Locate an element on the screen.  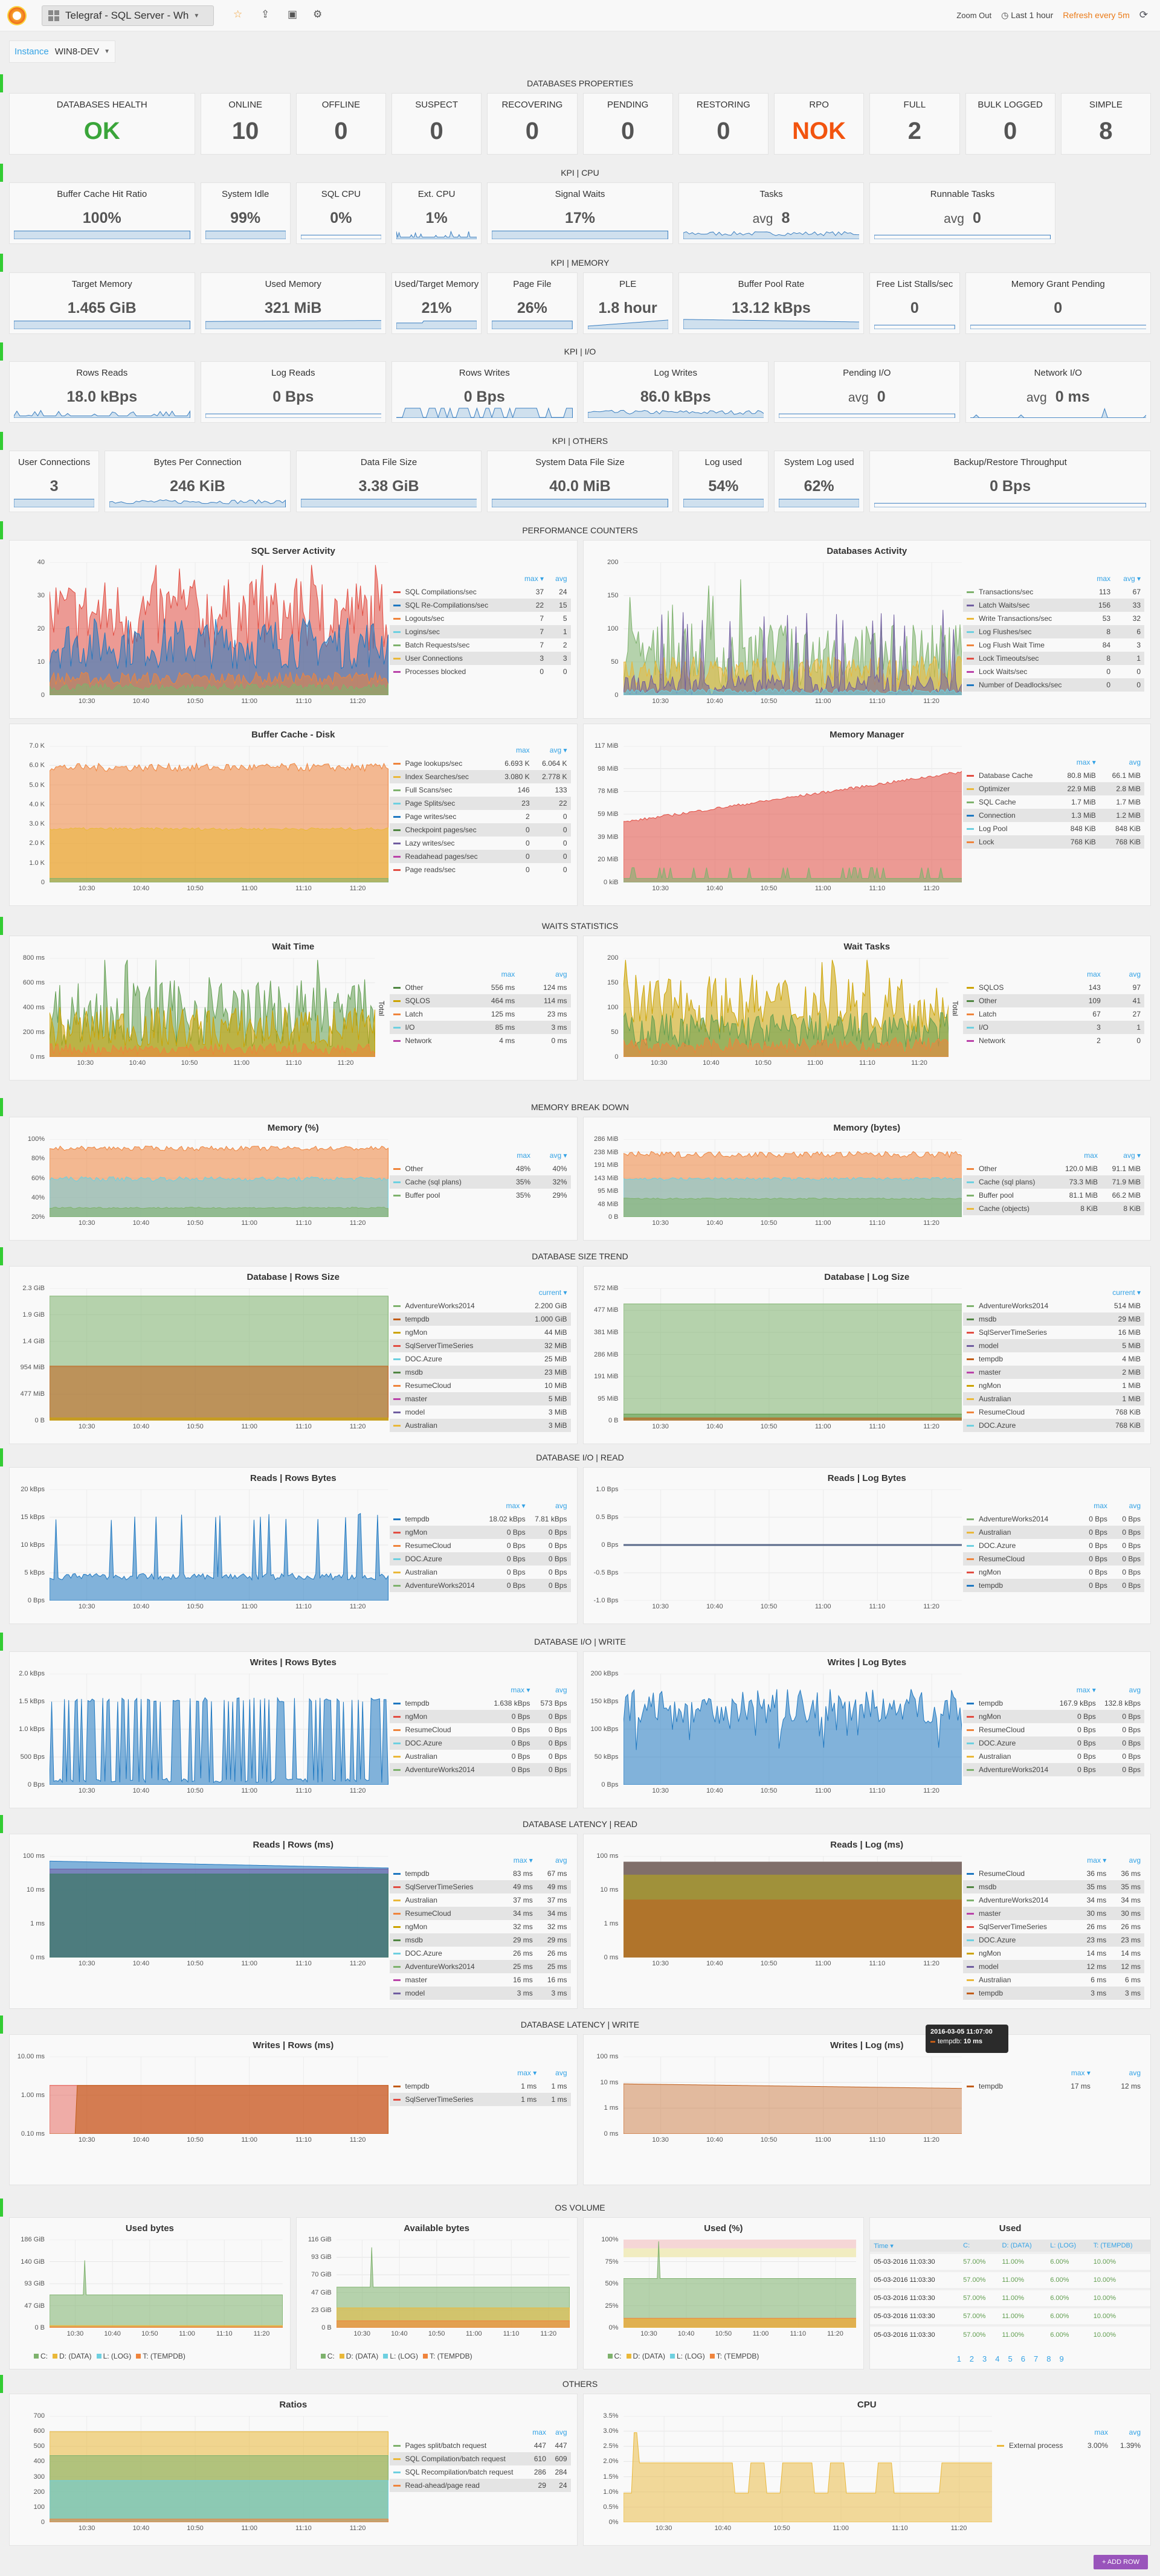
legend-item: Database Cache 80.8 MiB 66.1 MiB is located at coordinates (1053, 775).